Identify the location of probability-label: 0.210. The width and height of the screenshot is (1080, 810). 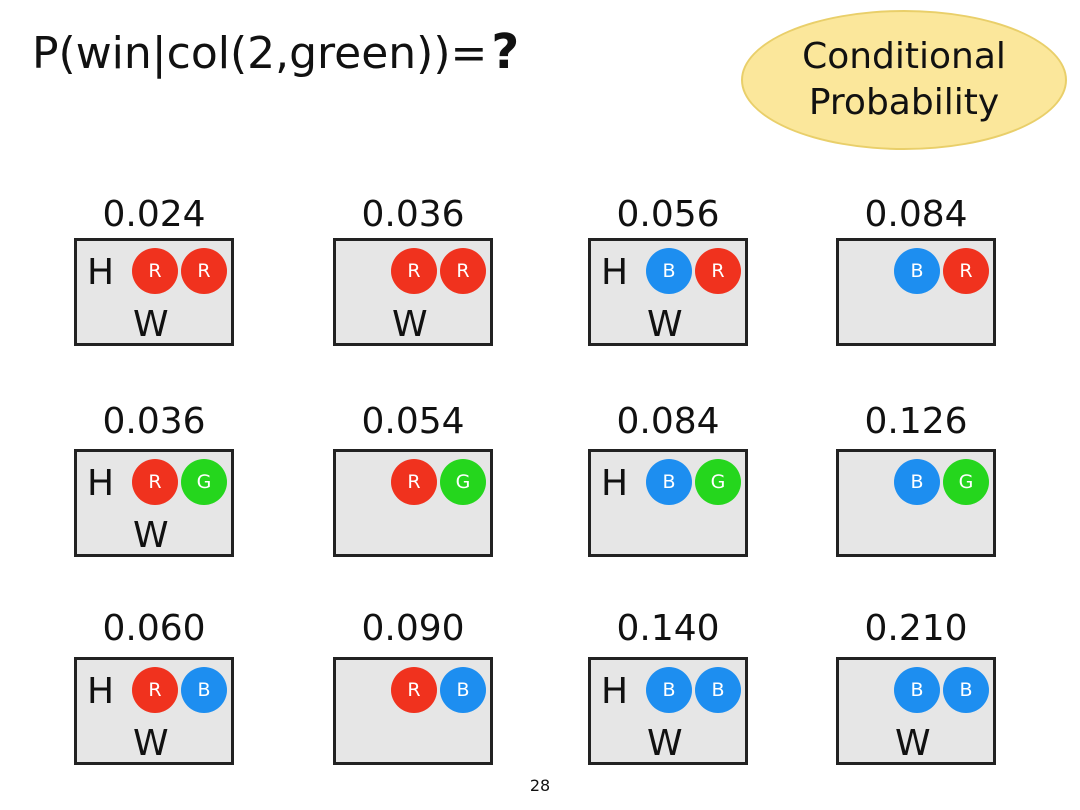
(916, 628).